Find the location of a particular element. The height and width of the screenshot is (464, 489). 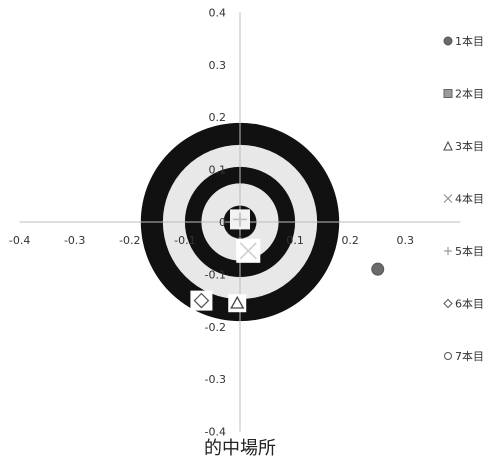

y-tick-label: 0.4 is located at coordinates (218, 12).